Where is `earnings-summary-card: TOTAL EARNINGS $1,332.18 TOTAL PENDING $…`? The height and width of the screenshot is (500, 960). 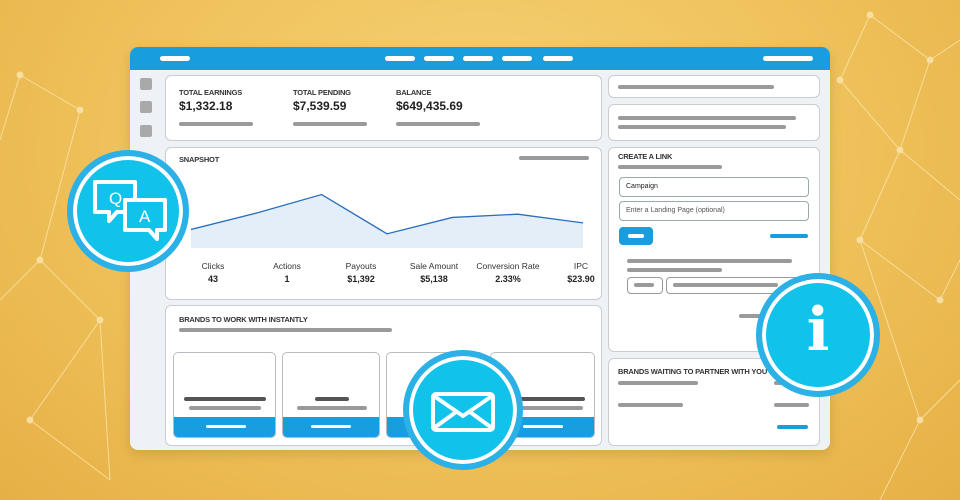 earnings-summary-card: TOTAL EARNINGS $1,332.18 TOTAL PENDING $… is located at coordinates (383, 108).